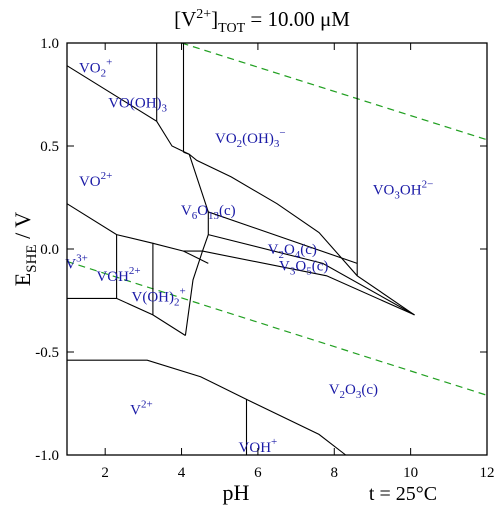 The width and height of the screenshot is (500, 512). I want to click on x-tick-label-0: 2, so click(105, 473).